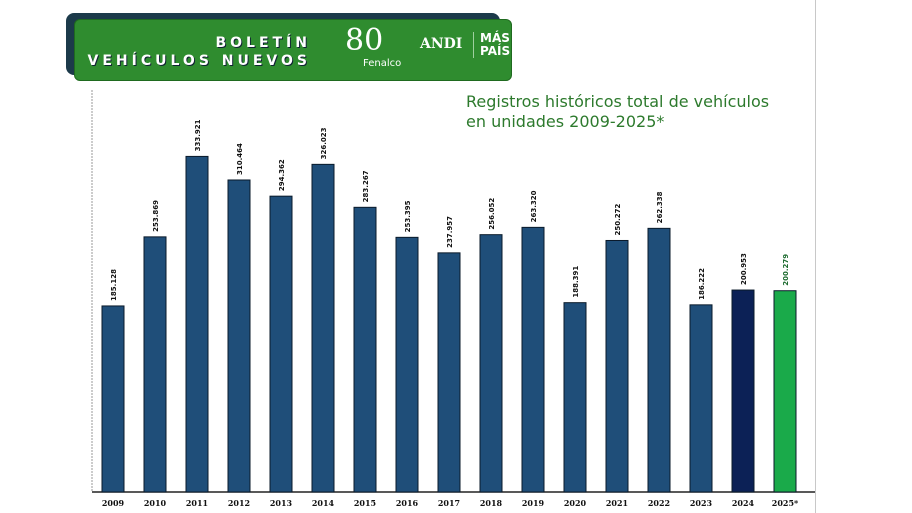  Describe the element at coordinates (701, 503) in the screenshot. I see `x-tick-label-2023: 2023` at that location.